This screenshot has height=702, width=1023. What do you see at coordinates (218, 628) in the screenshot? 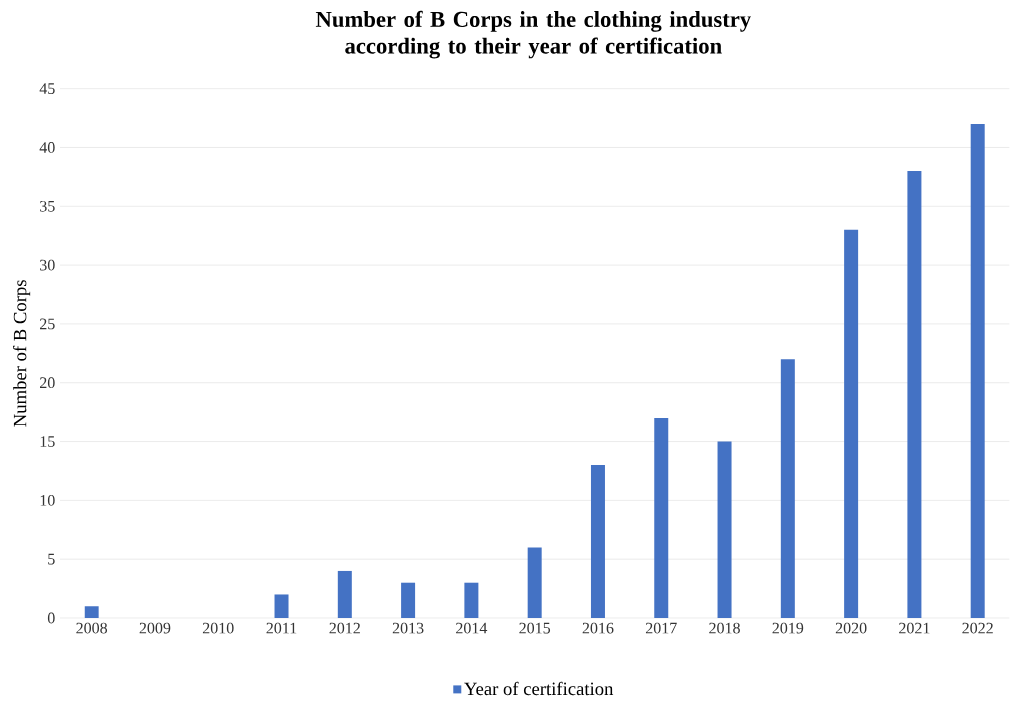
I see `x-tick-label: 2010` at bounding box center [218, 628].